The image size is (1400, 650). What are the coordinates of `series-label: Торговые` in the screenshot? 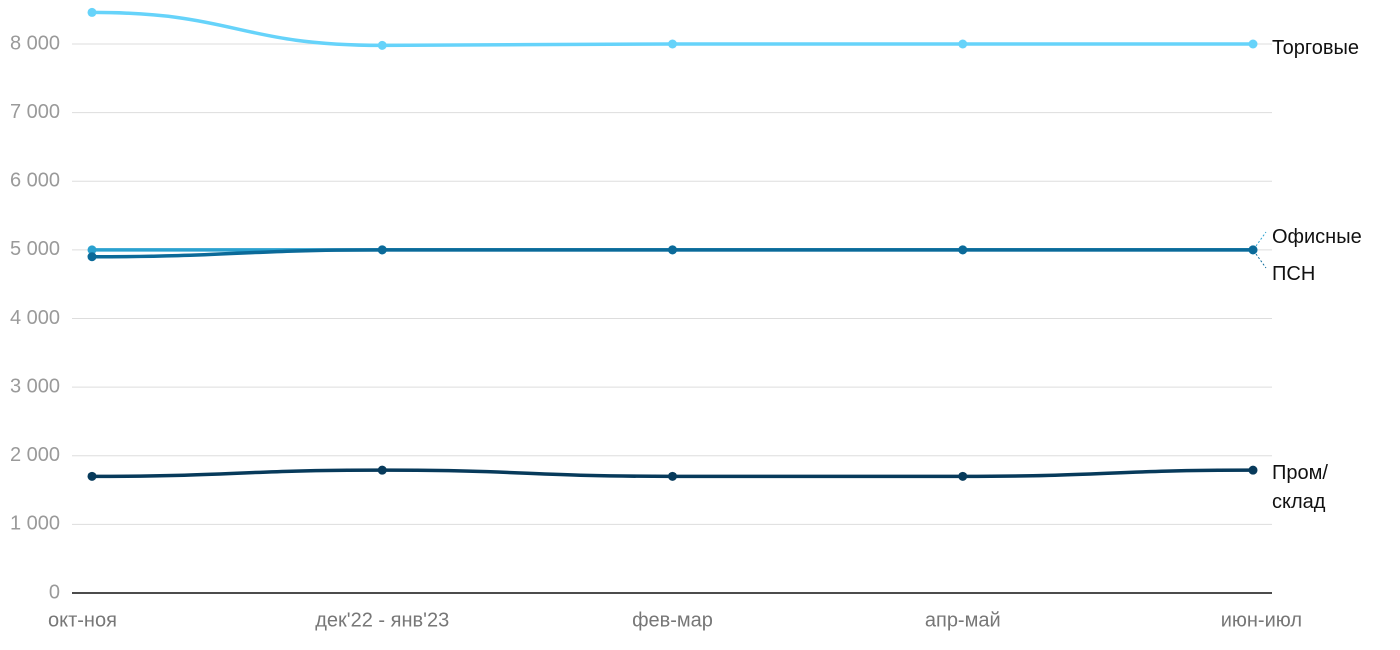 It's located at (1316, 48).